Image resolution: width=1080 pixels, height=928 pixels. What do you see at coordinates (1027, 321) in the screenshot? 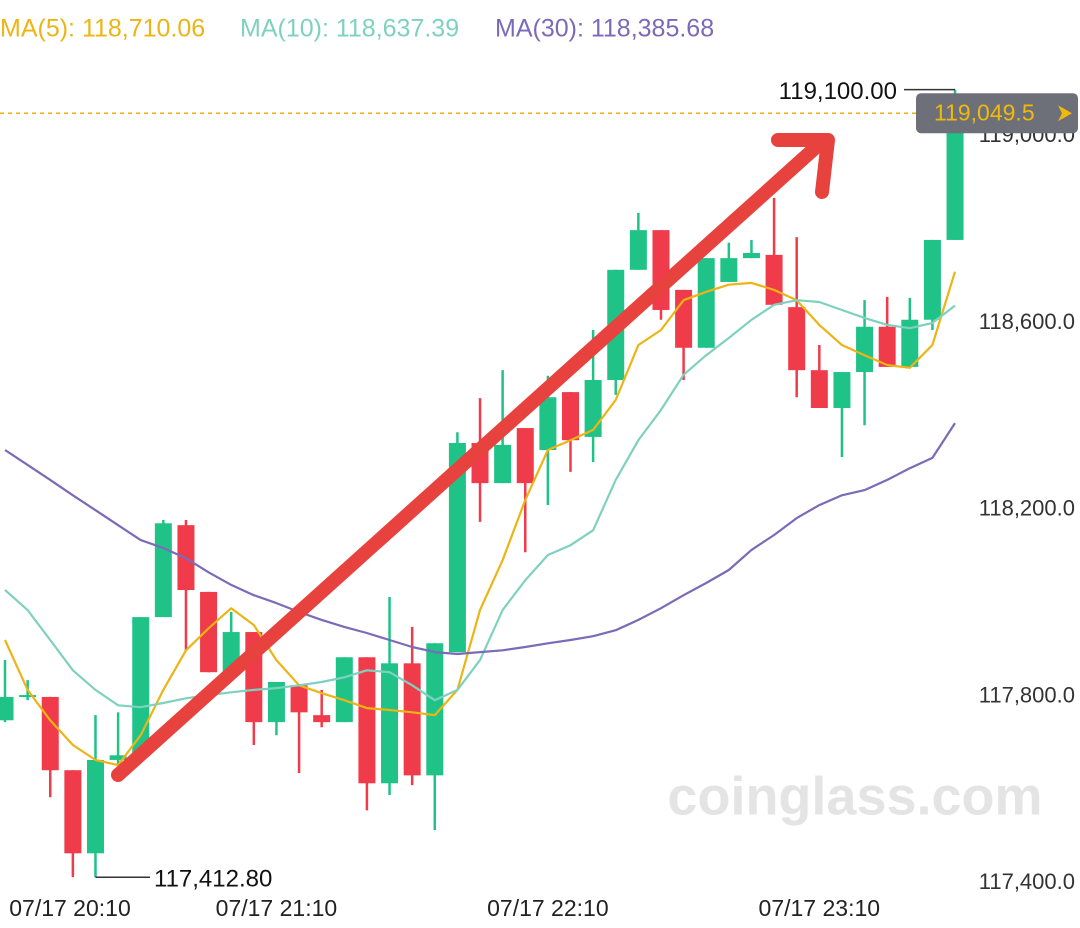
I see `y-tick-label: 118,600.0` at bounding box center [1027, 321].